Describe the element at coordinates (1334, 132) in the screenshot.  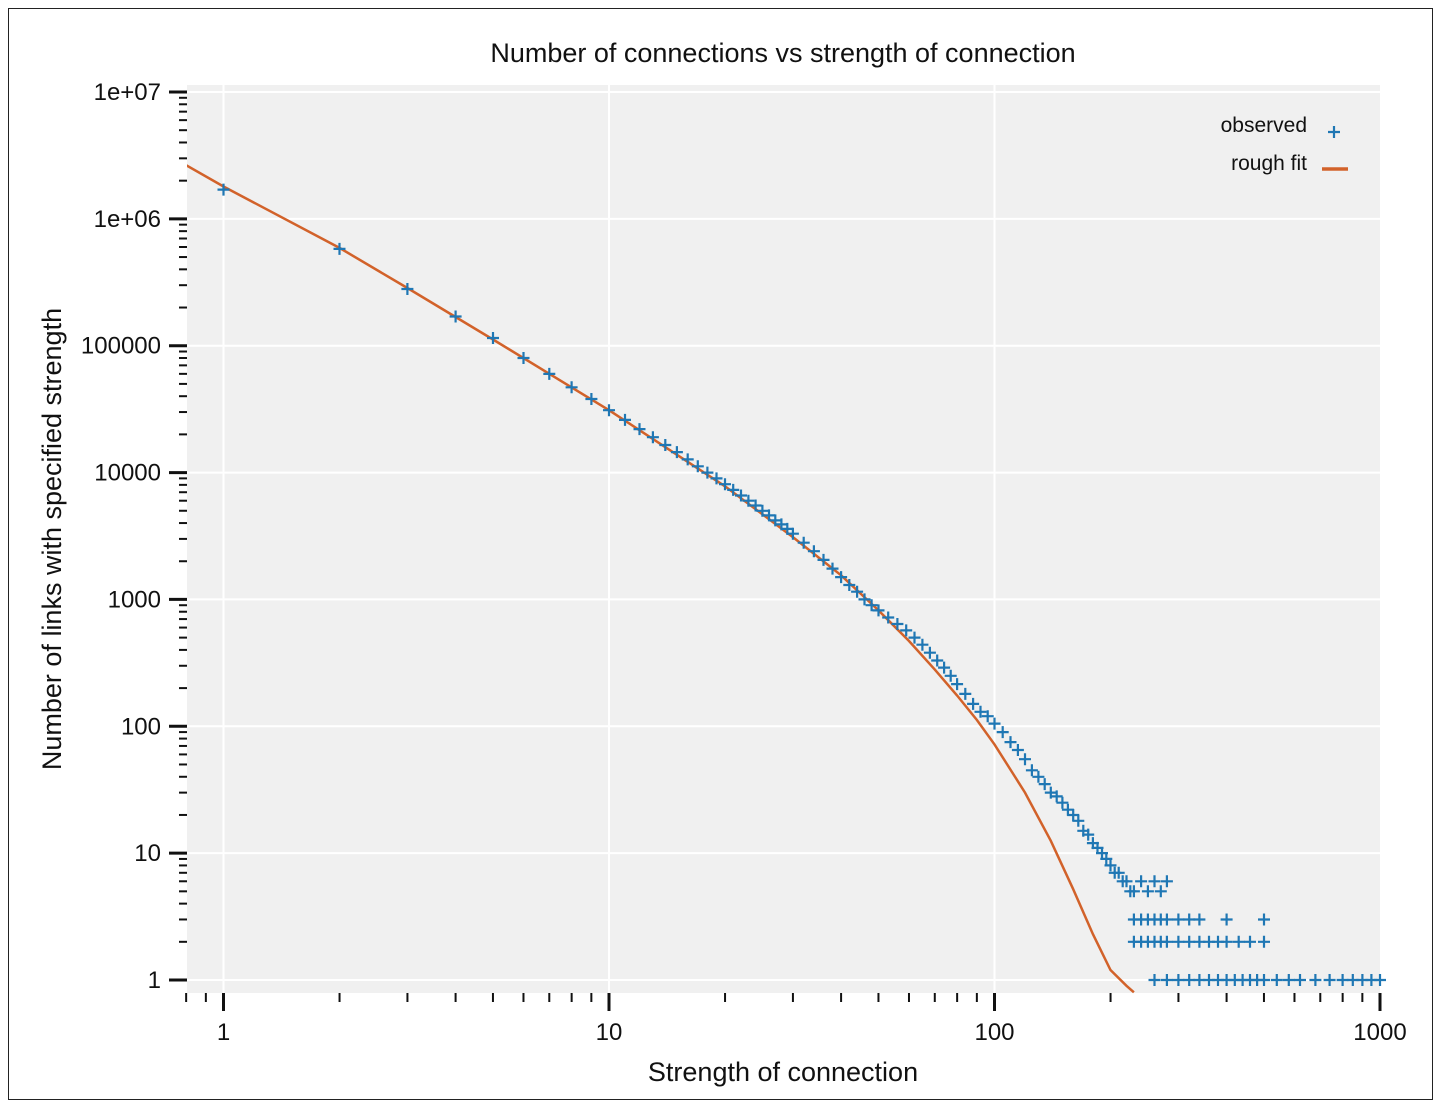
I see `legend-marker-observed` at that location.